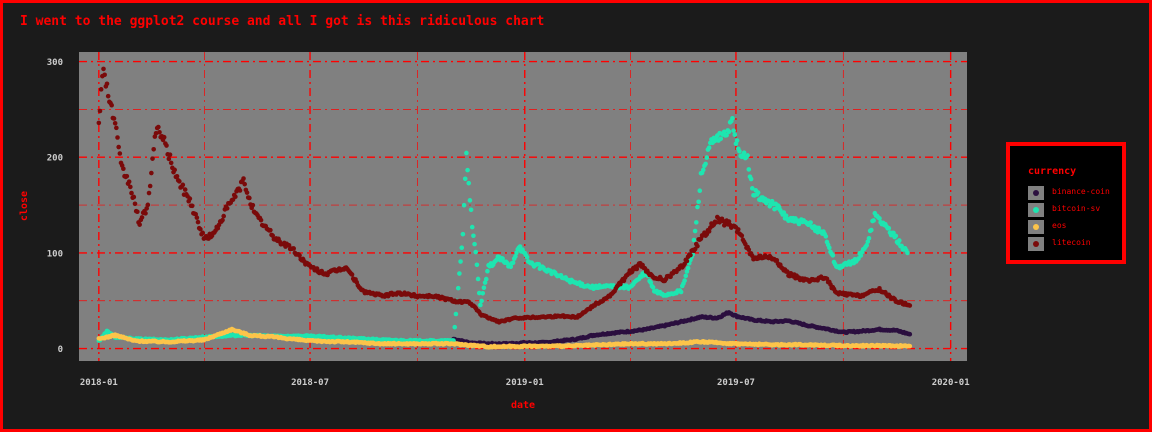 Image resolution: width=1152 pixels, height=432 pixels. What do you see at coordinates (1081, 191) in the screenshot?
I see `legend-label: binance-coin` at bounding box center [1081, 191].